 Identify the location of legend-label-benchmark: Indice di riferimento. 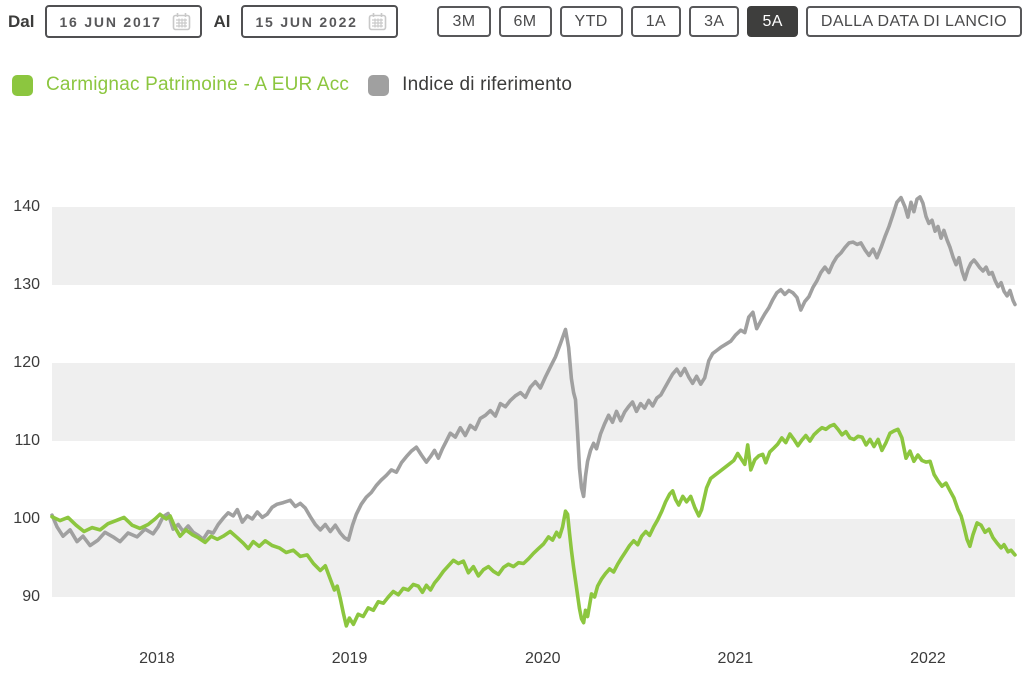
(487, 84).